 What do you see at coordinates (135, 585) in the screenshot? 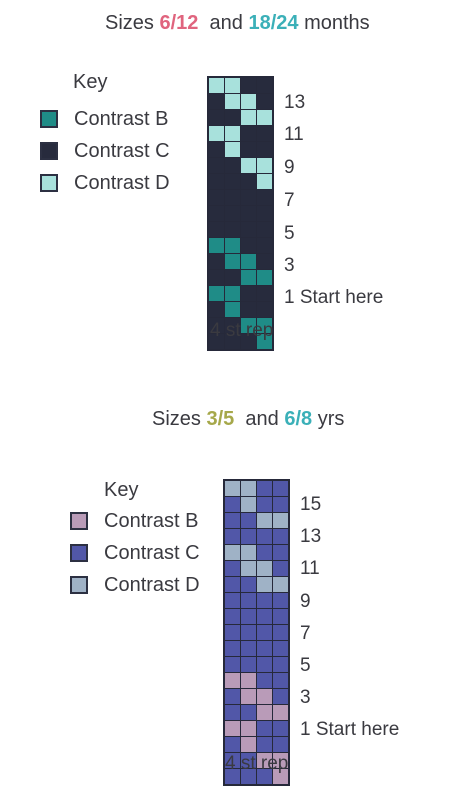
I see `key-item-contrast-d: Contrast D` at bounding box center [135, 585].